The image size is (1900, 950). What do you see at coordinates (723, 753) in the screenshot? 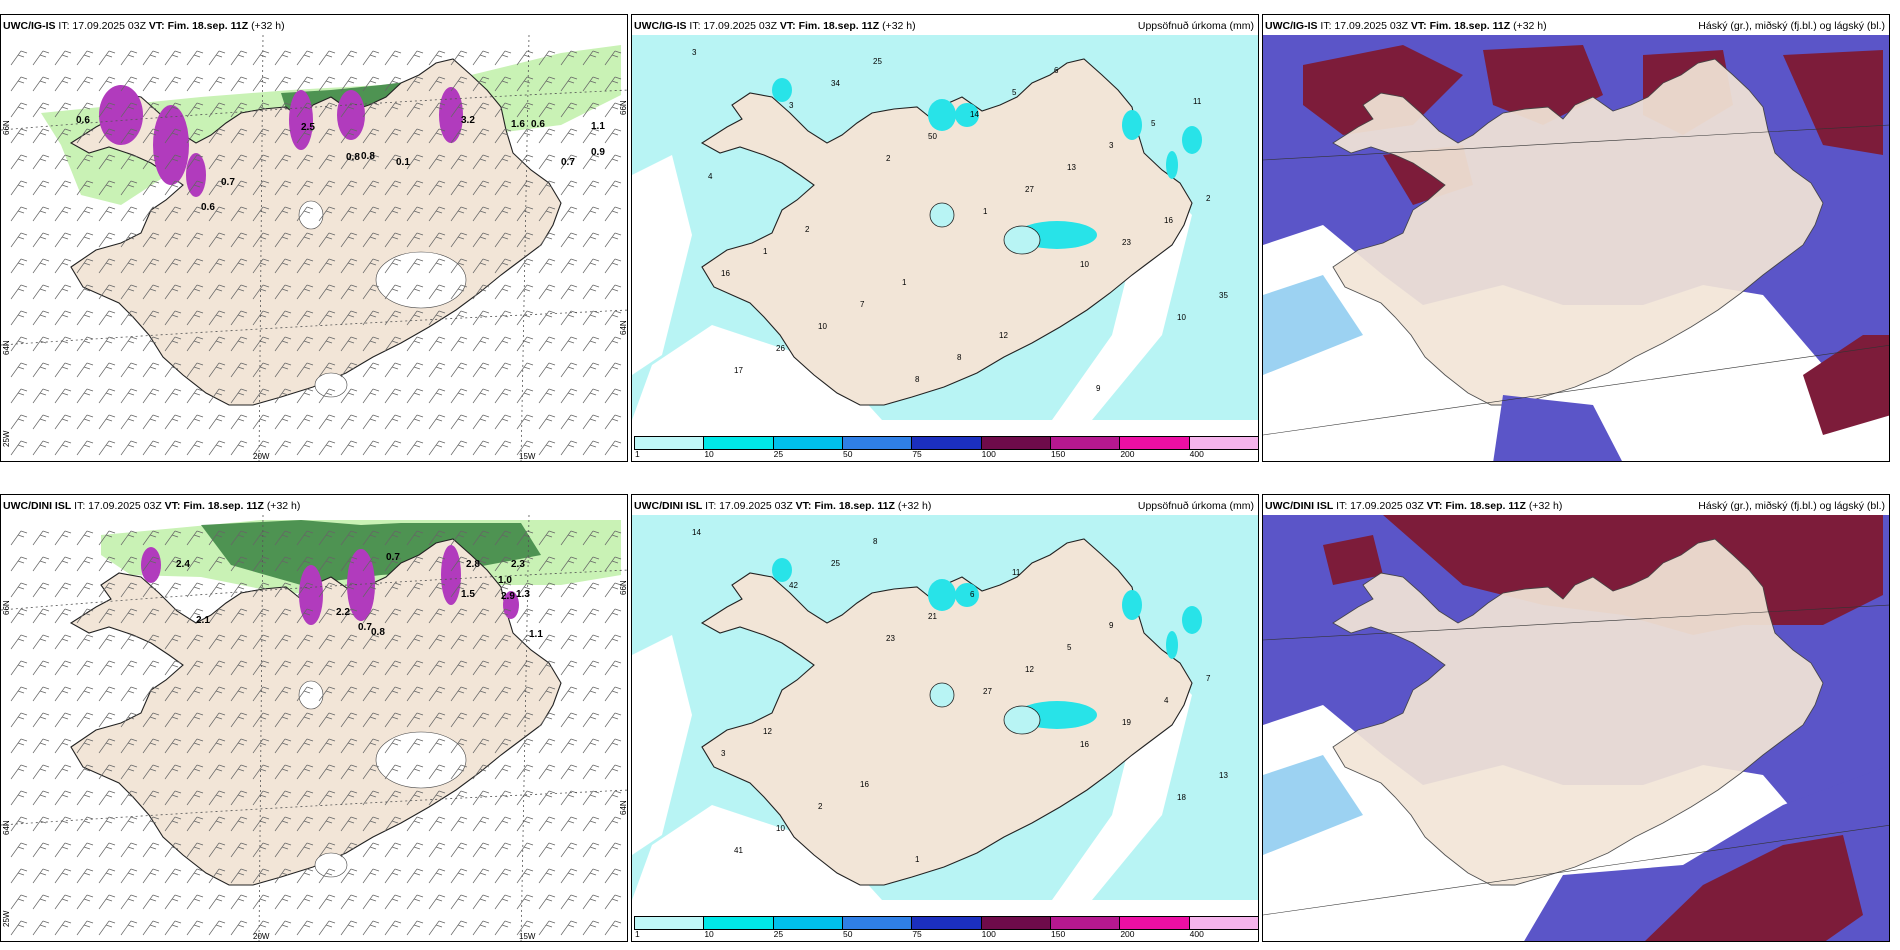
I see `precip-value-label: 3` at bounding box center [723, 753].